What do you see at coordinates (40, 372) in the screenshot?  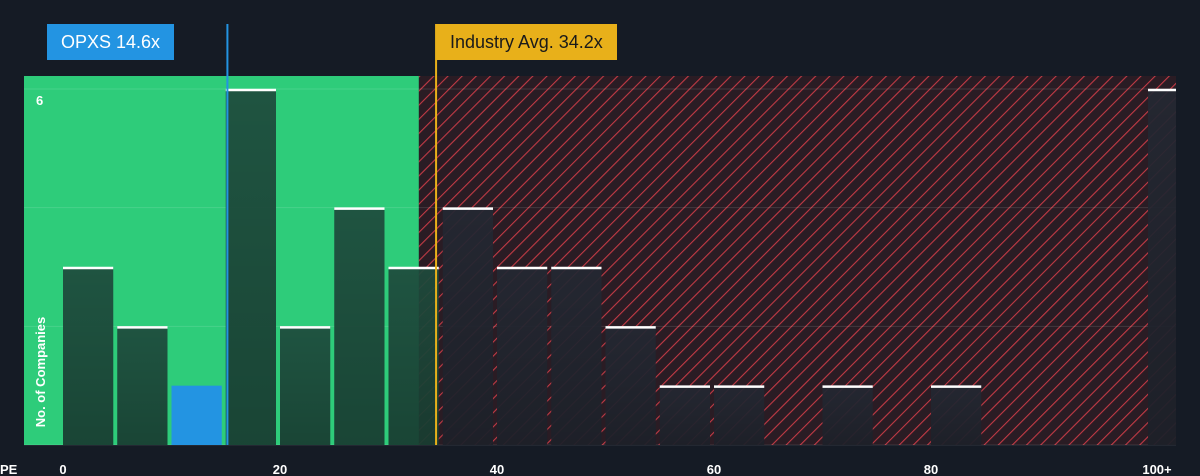 I see `y-axis-label: No. of Companies` at bounding box center [40, 372].